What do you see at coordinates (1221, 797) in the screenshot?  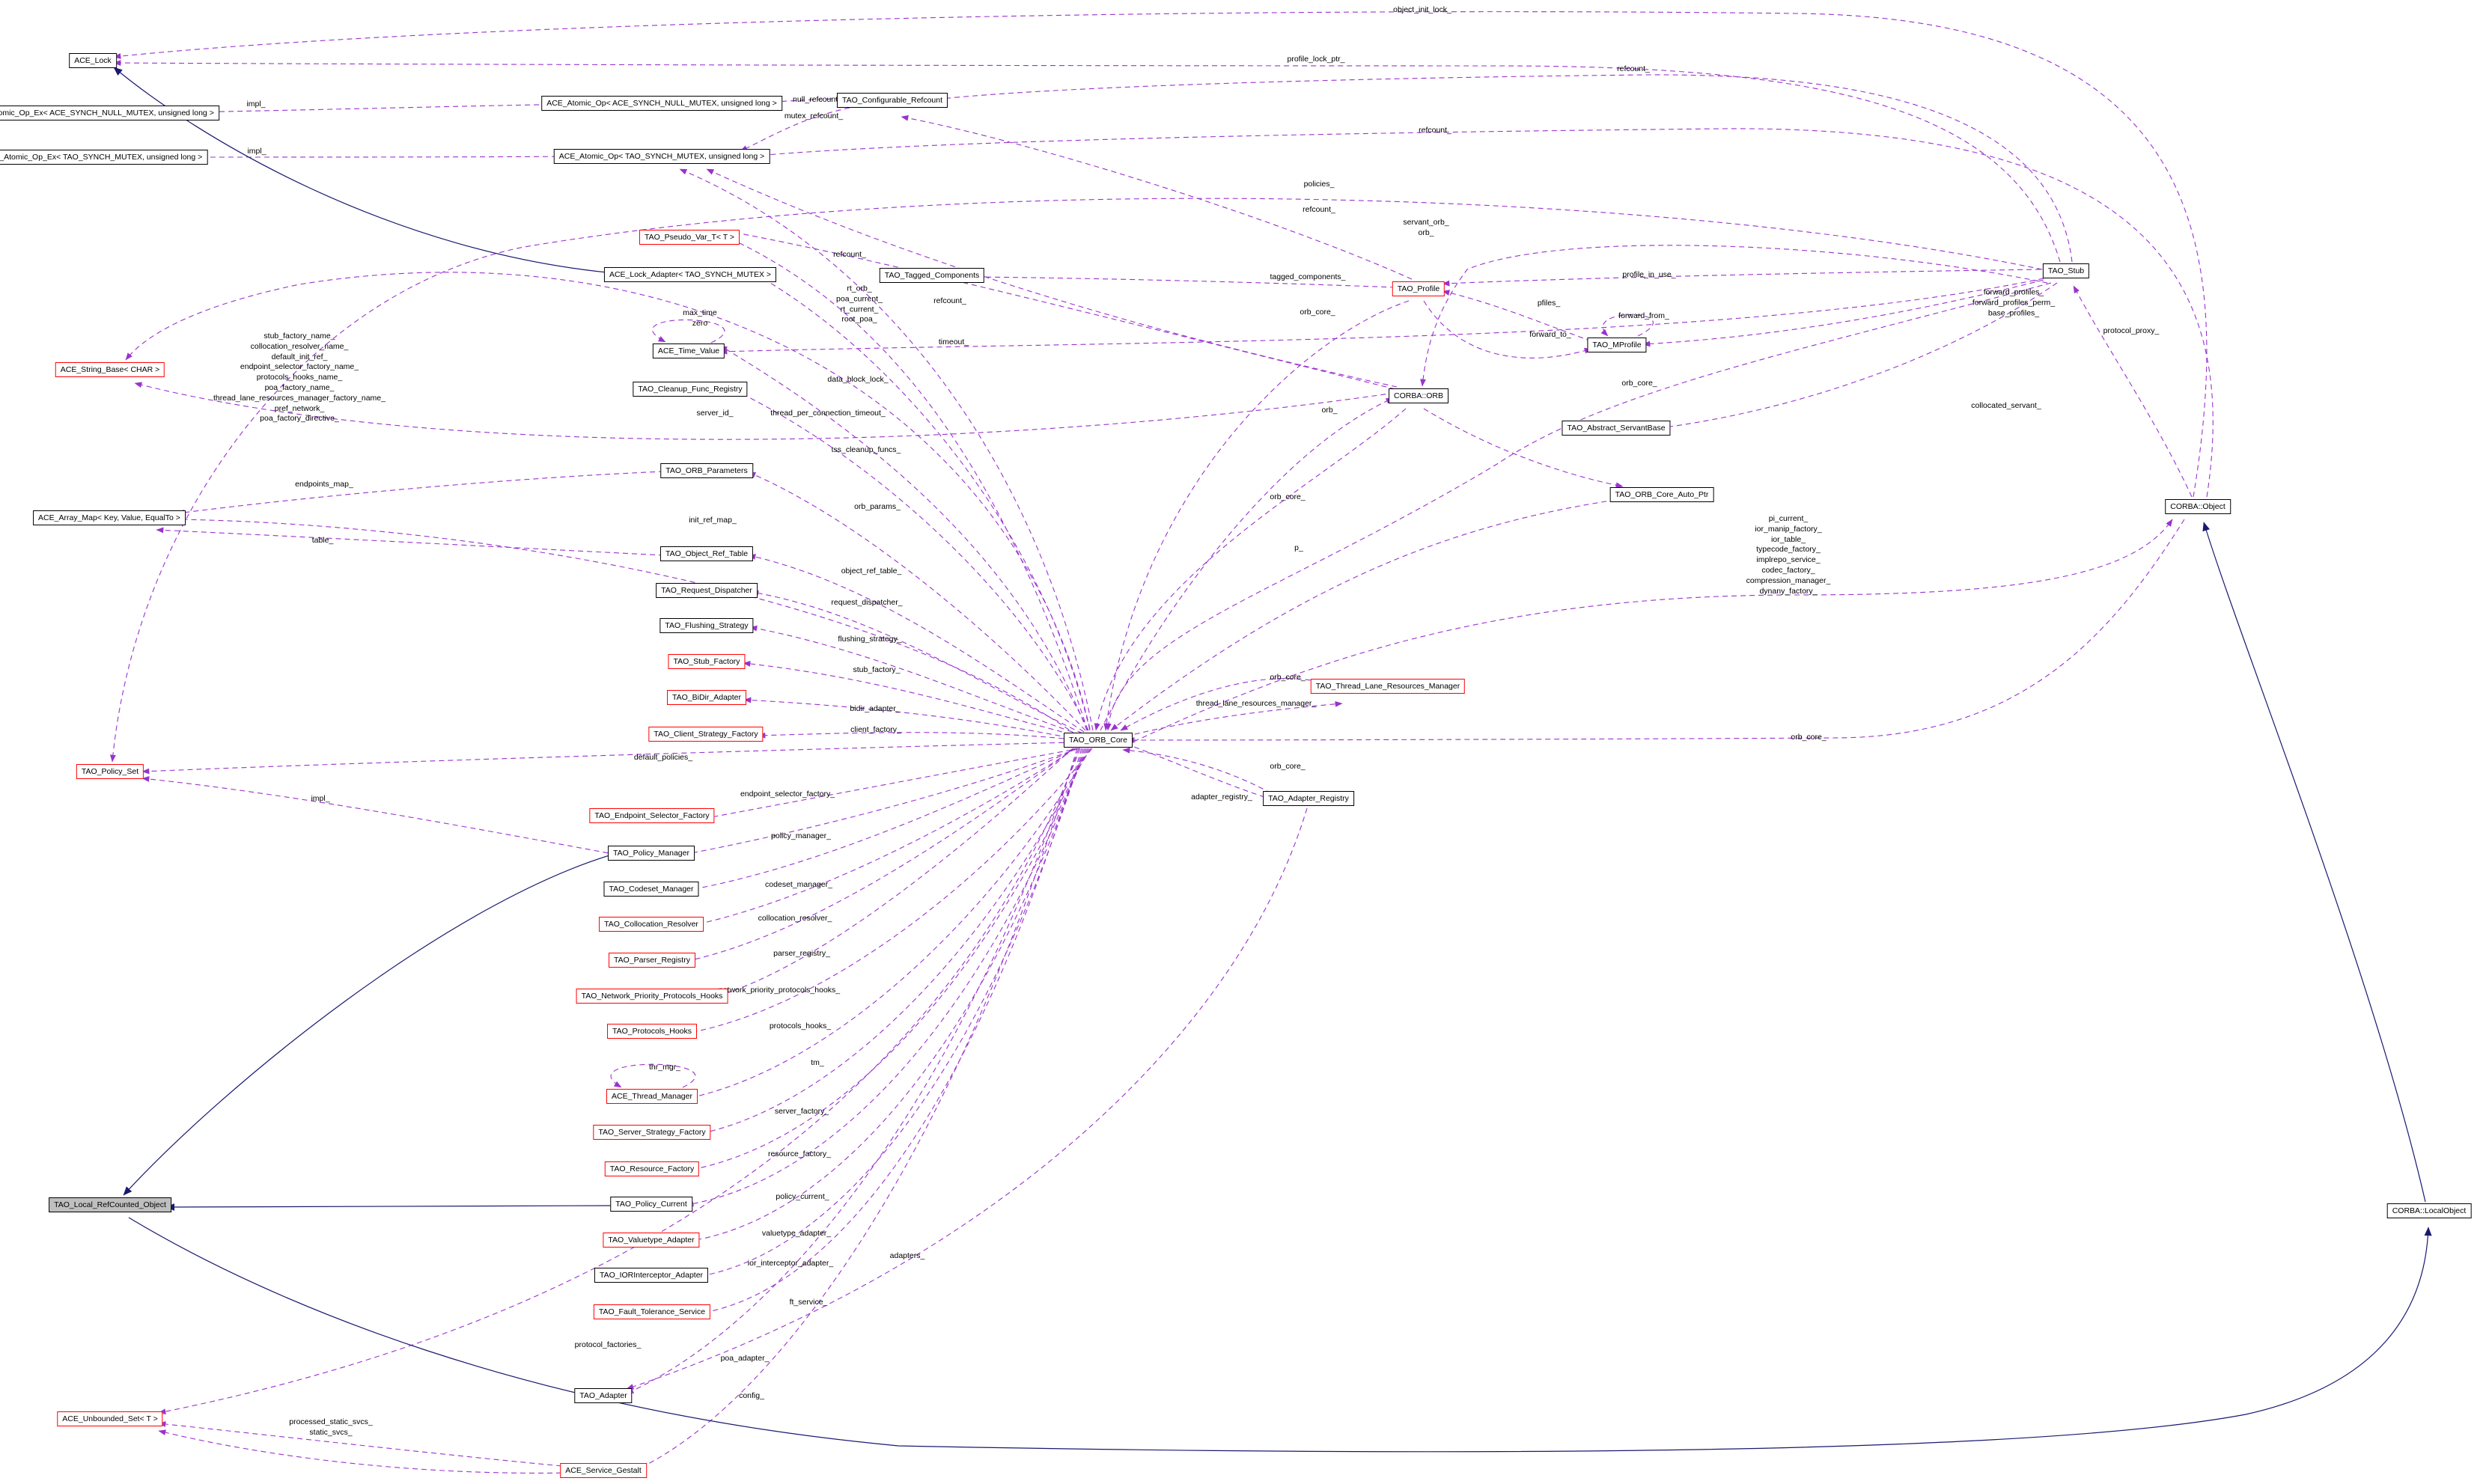 I see `edge-label-adapter-registry: adapter_registry_` at bounding box center [1221, 797].